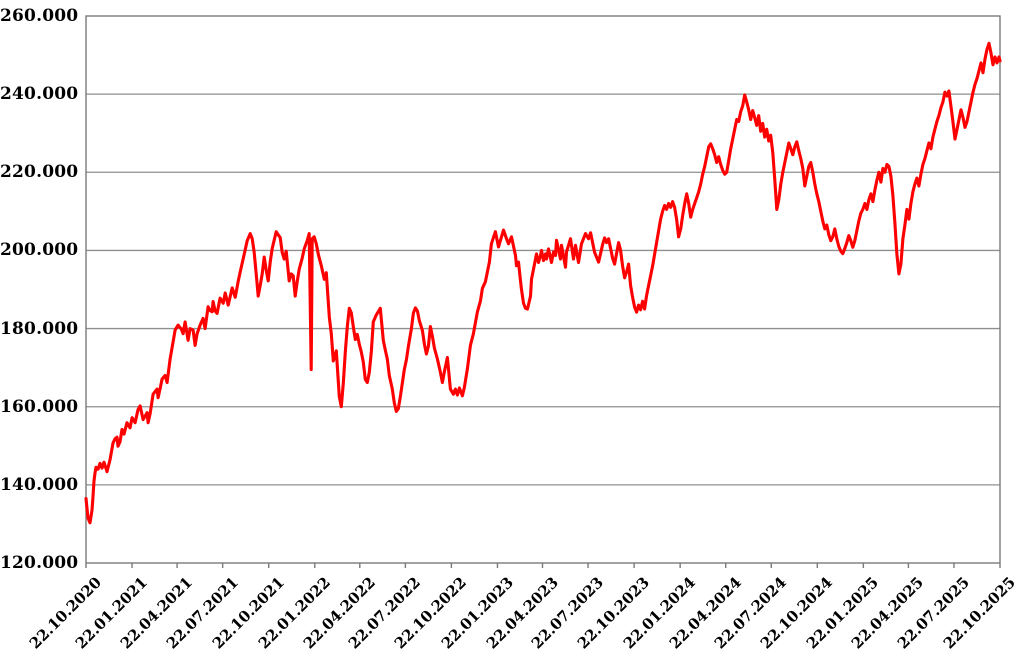 The width and height of the screenshot is (1024, 662). What do you see at coordinates (39, 484) in the screenshot?
I see `y-axis-label: 140.000` at bounding box center [39, 484].